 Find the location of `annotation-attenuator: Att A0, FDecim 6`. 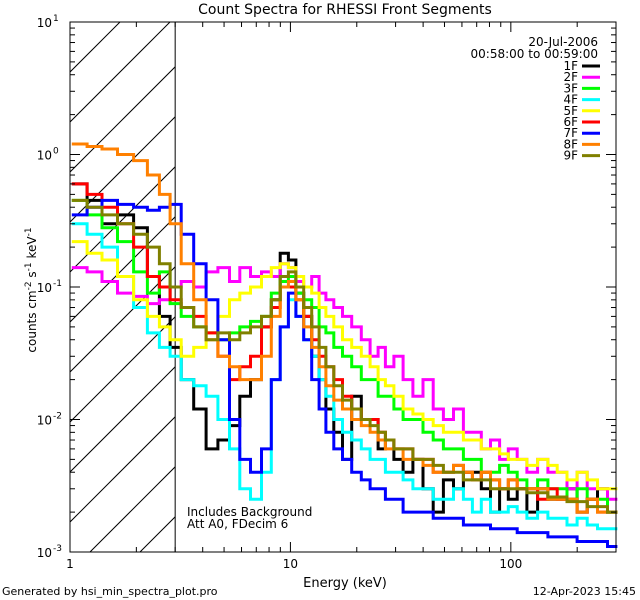

annotation-attenuator: Att A0, FDecim 6 is located at coordinates (237, 524).